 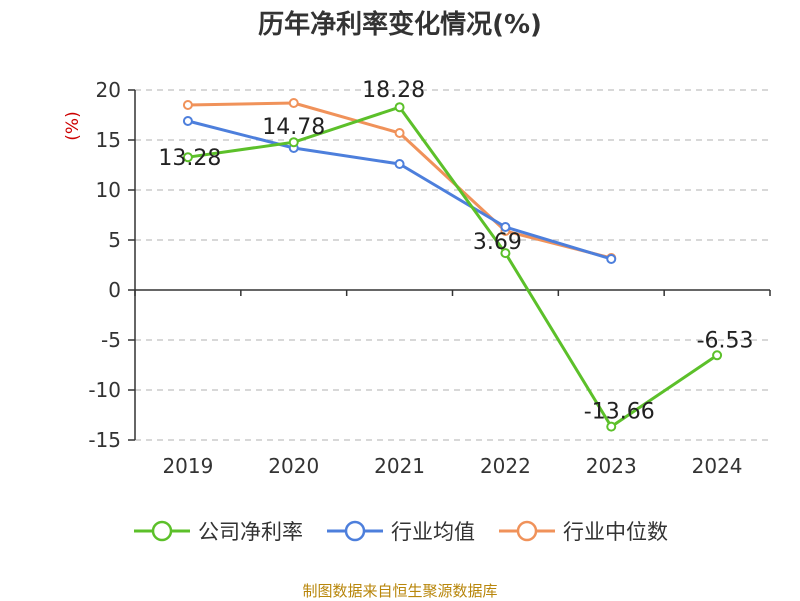 What do you see at coordinates (615, 532) in the screenshot?
I see `legend-label: 行业中位数` at bounding box center [615, 532].